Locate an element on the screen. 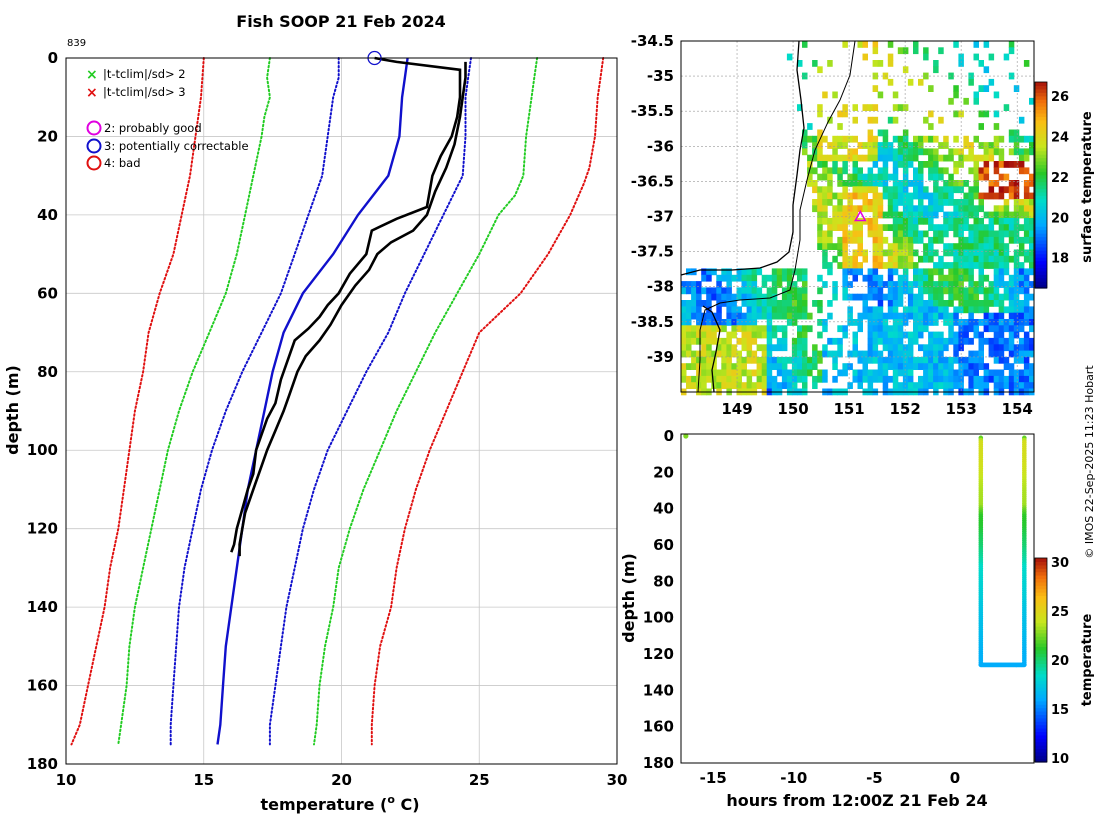 The width and height of the screenshot is (1100, 820). profile-series-clim-sd-low is located at coordinates (254, 401).